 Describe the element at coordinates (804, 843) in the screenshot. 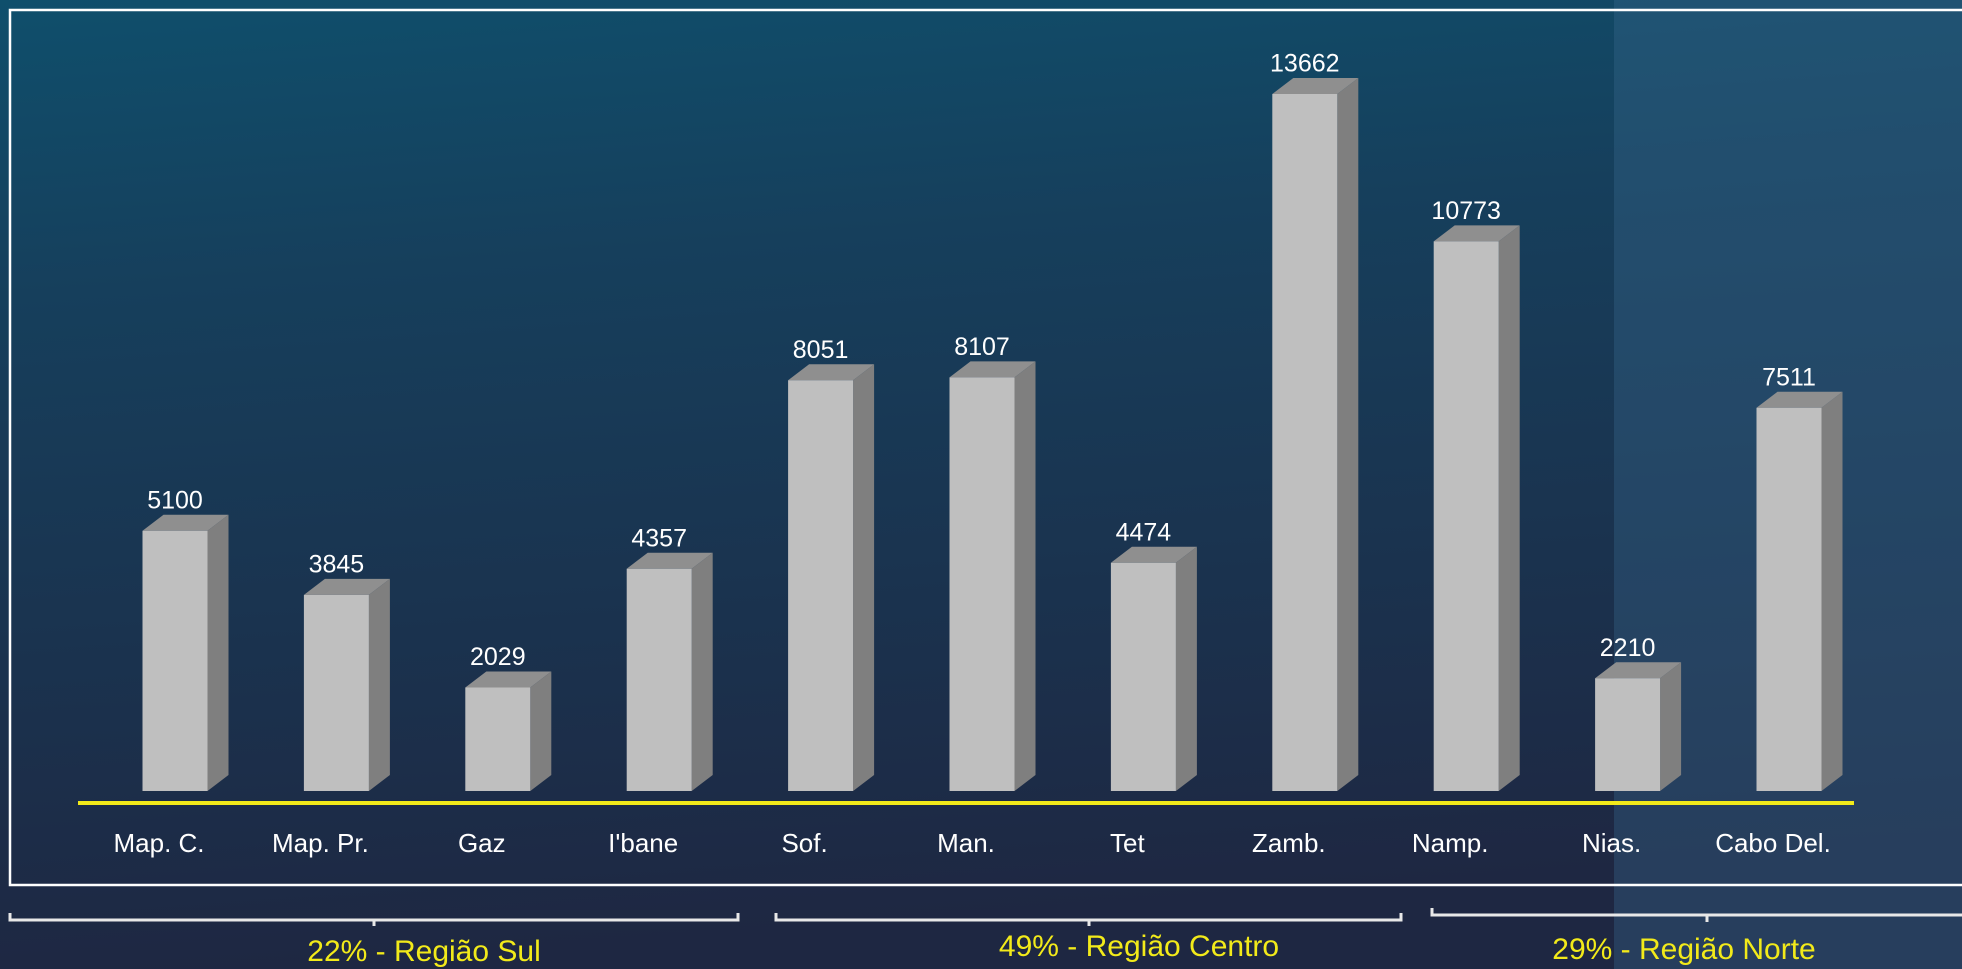

I see `x-tick-label: Sof.` at that location.